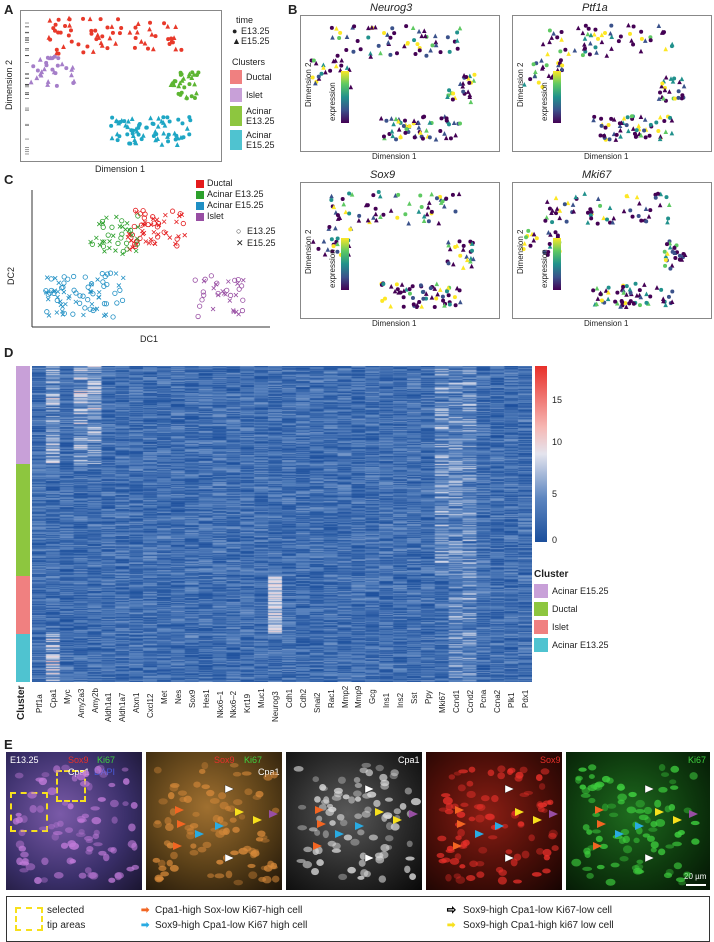 This screenshot has width=714, height=942. I want to click on legend-selected: selected, so click(66, 910).